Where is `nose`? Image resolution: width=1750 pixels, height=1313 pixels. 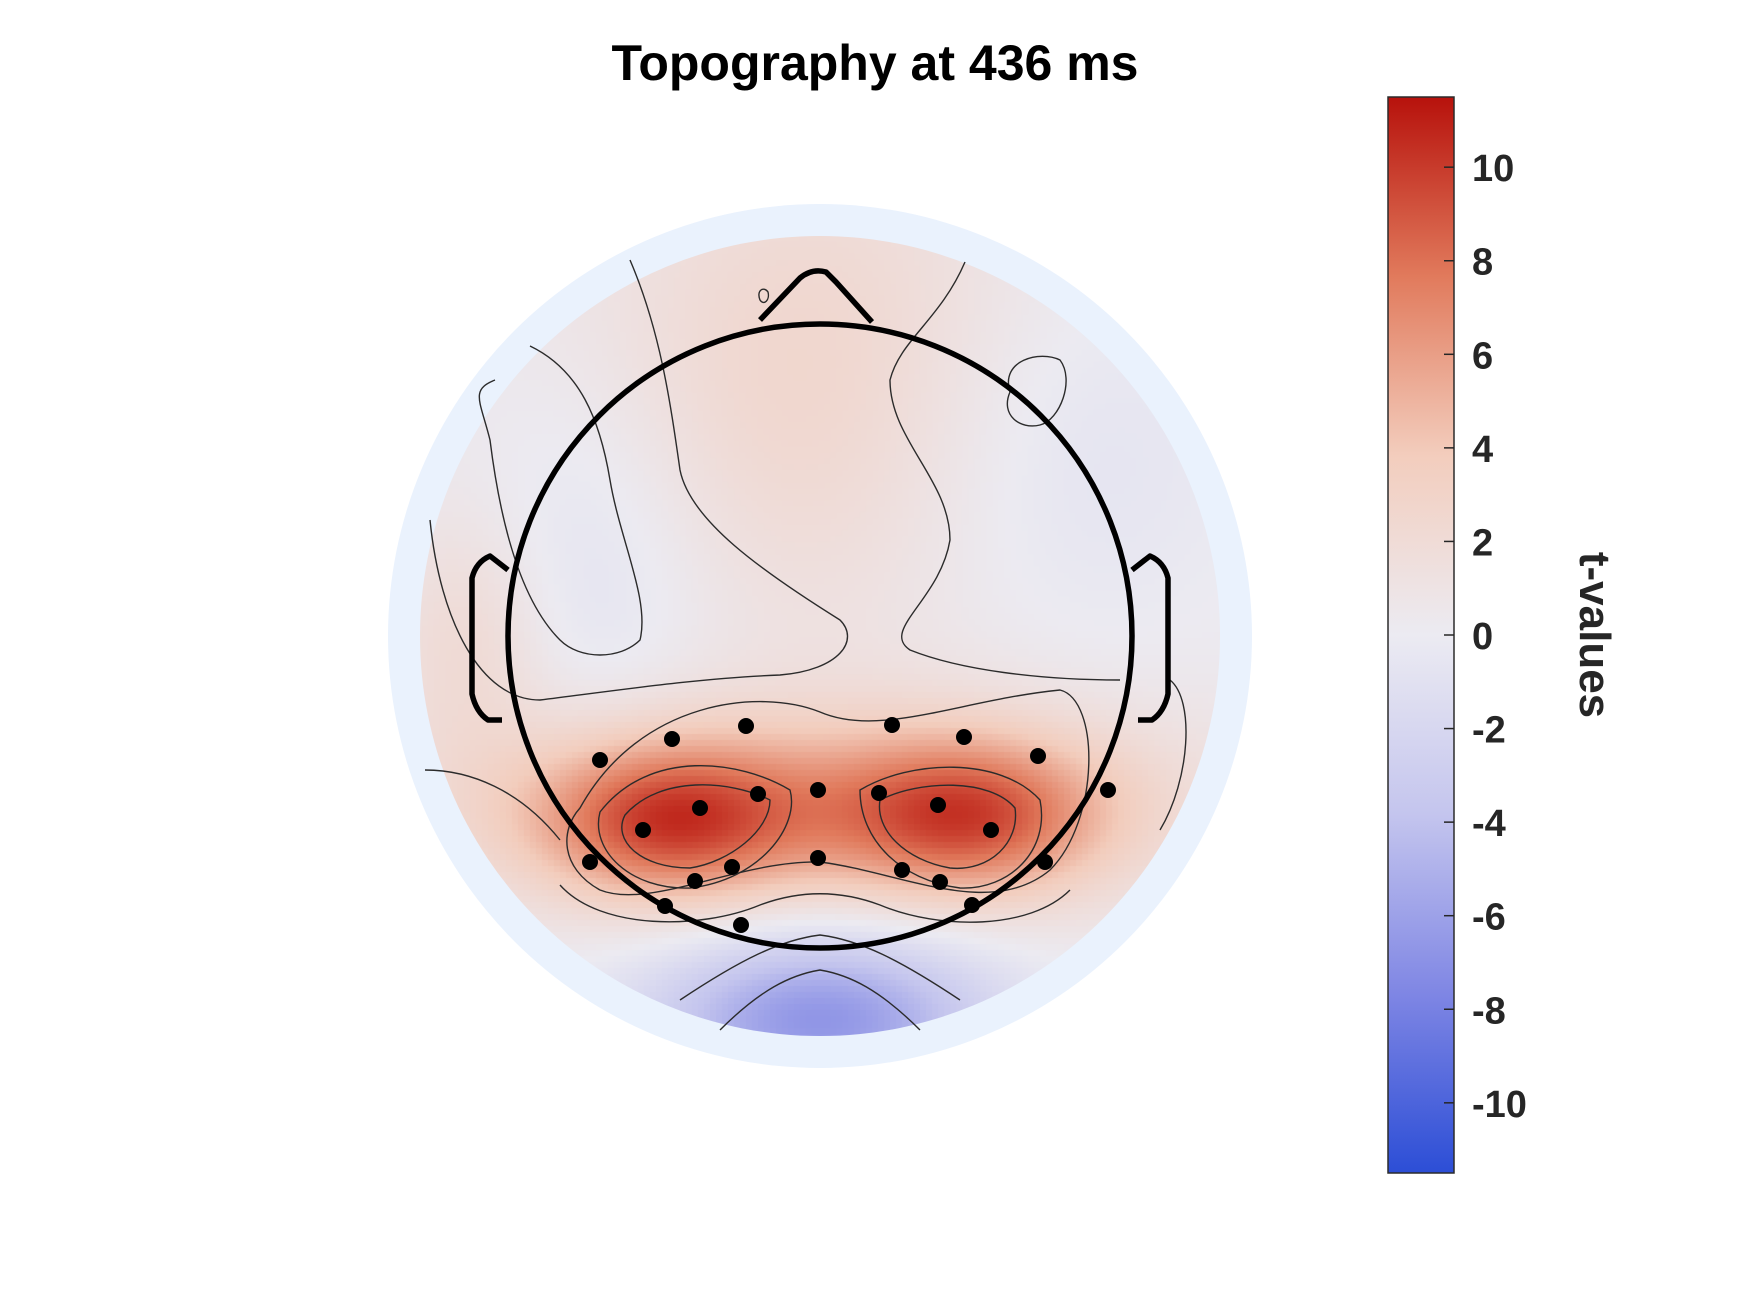 nose is located at coordinates (816, 296).